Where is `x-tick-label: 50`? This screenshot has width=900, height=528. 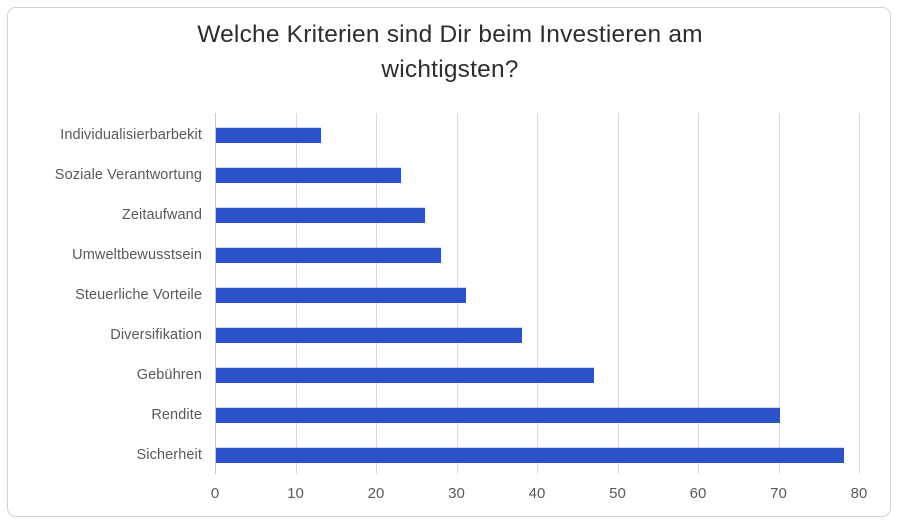
x-tick-label: 50 is located at coordinates (617, 493).